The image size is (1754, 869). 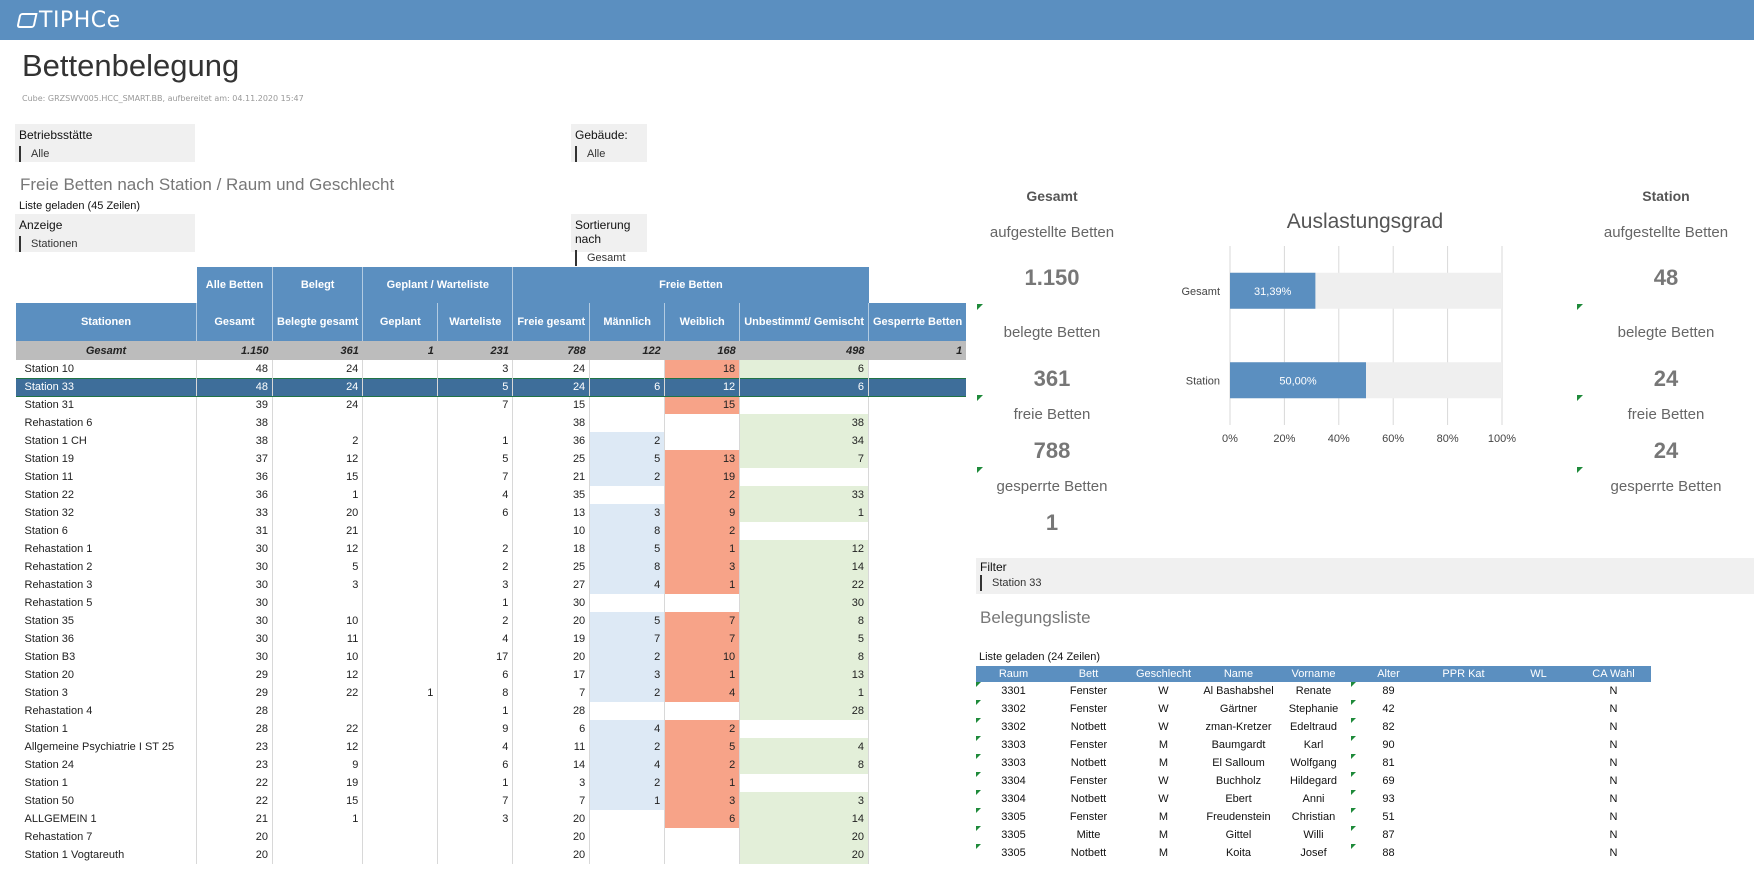 I want to click on table-cell: 3304, so click(x=1013, y=781).